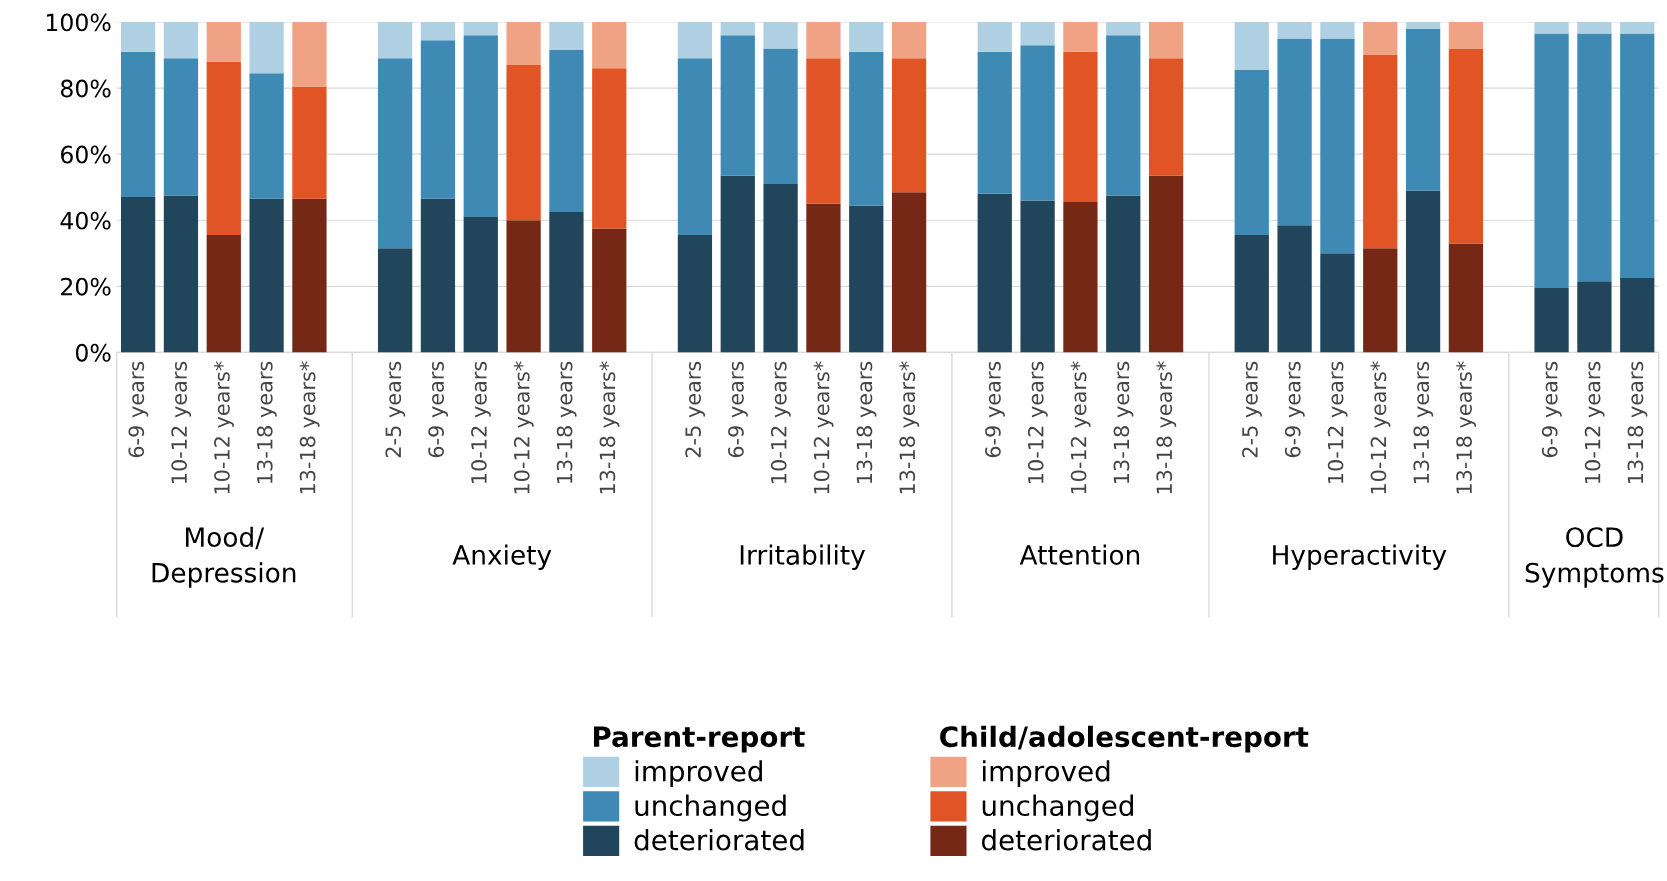  Describe the element at coordinates (502, 557) in the screenshot. I see `text: Anxiety` at that location.